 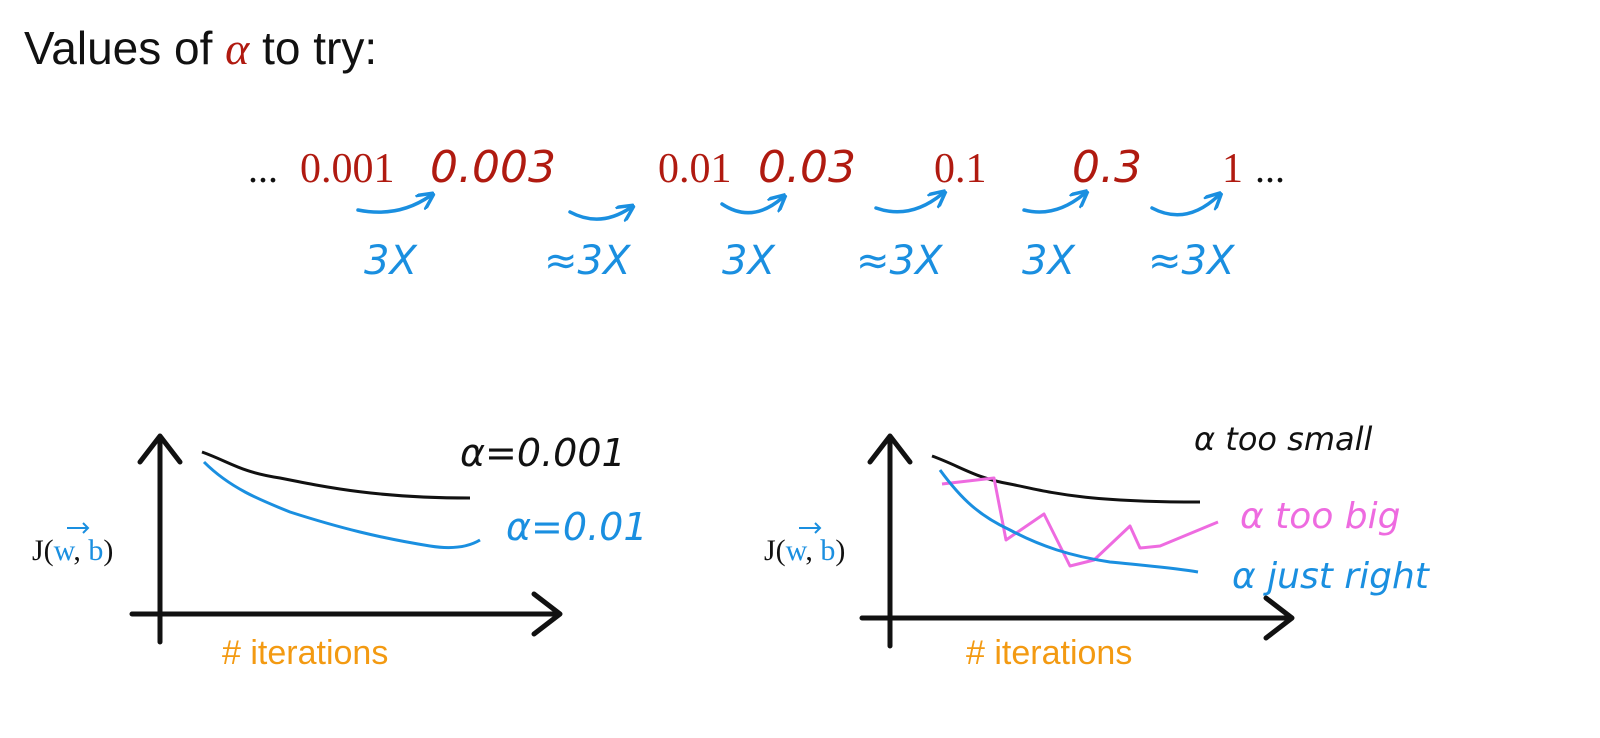 What do you see at coordinates (347, 169) in the screenshot?
I see `alpha-value-0: 0.001` at bounding box center [347, 169].